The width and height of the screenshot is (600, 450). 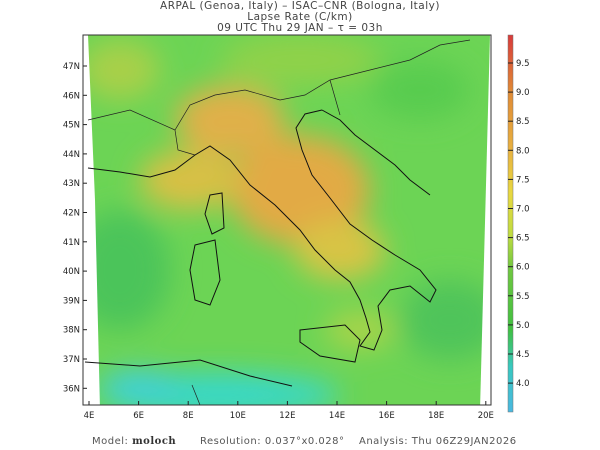 What do you see at coordinates (71, 96) in the screenshot?
I see `latitude-label: 46N` at bounding box center [71, 96].